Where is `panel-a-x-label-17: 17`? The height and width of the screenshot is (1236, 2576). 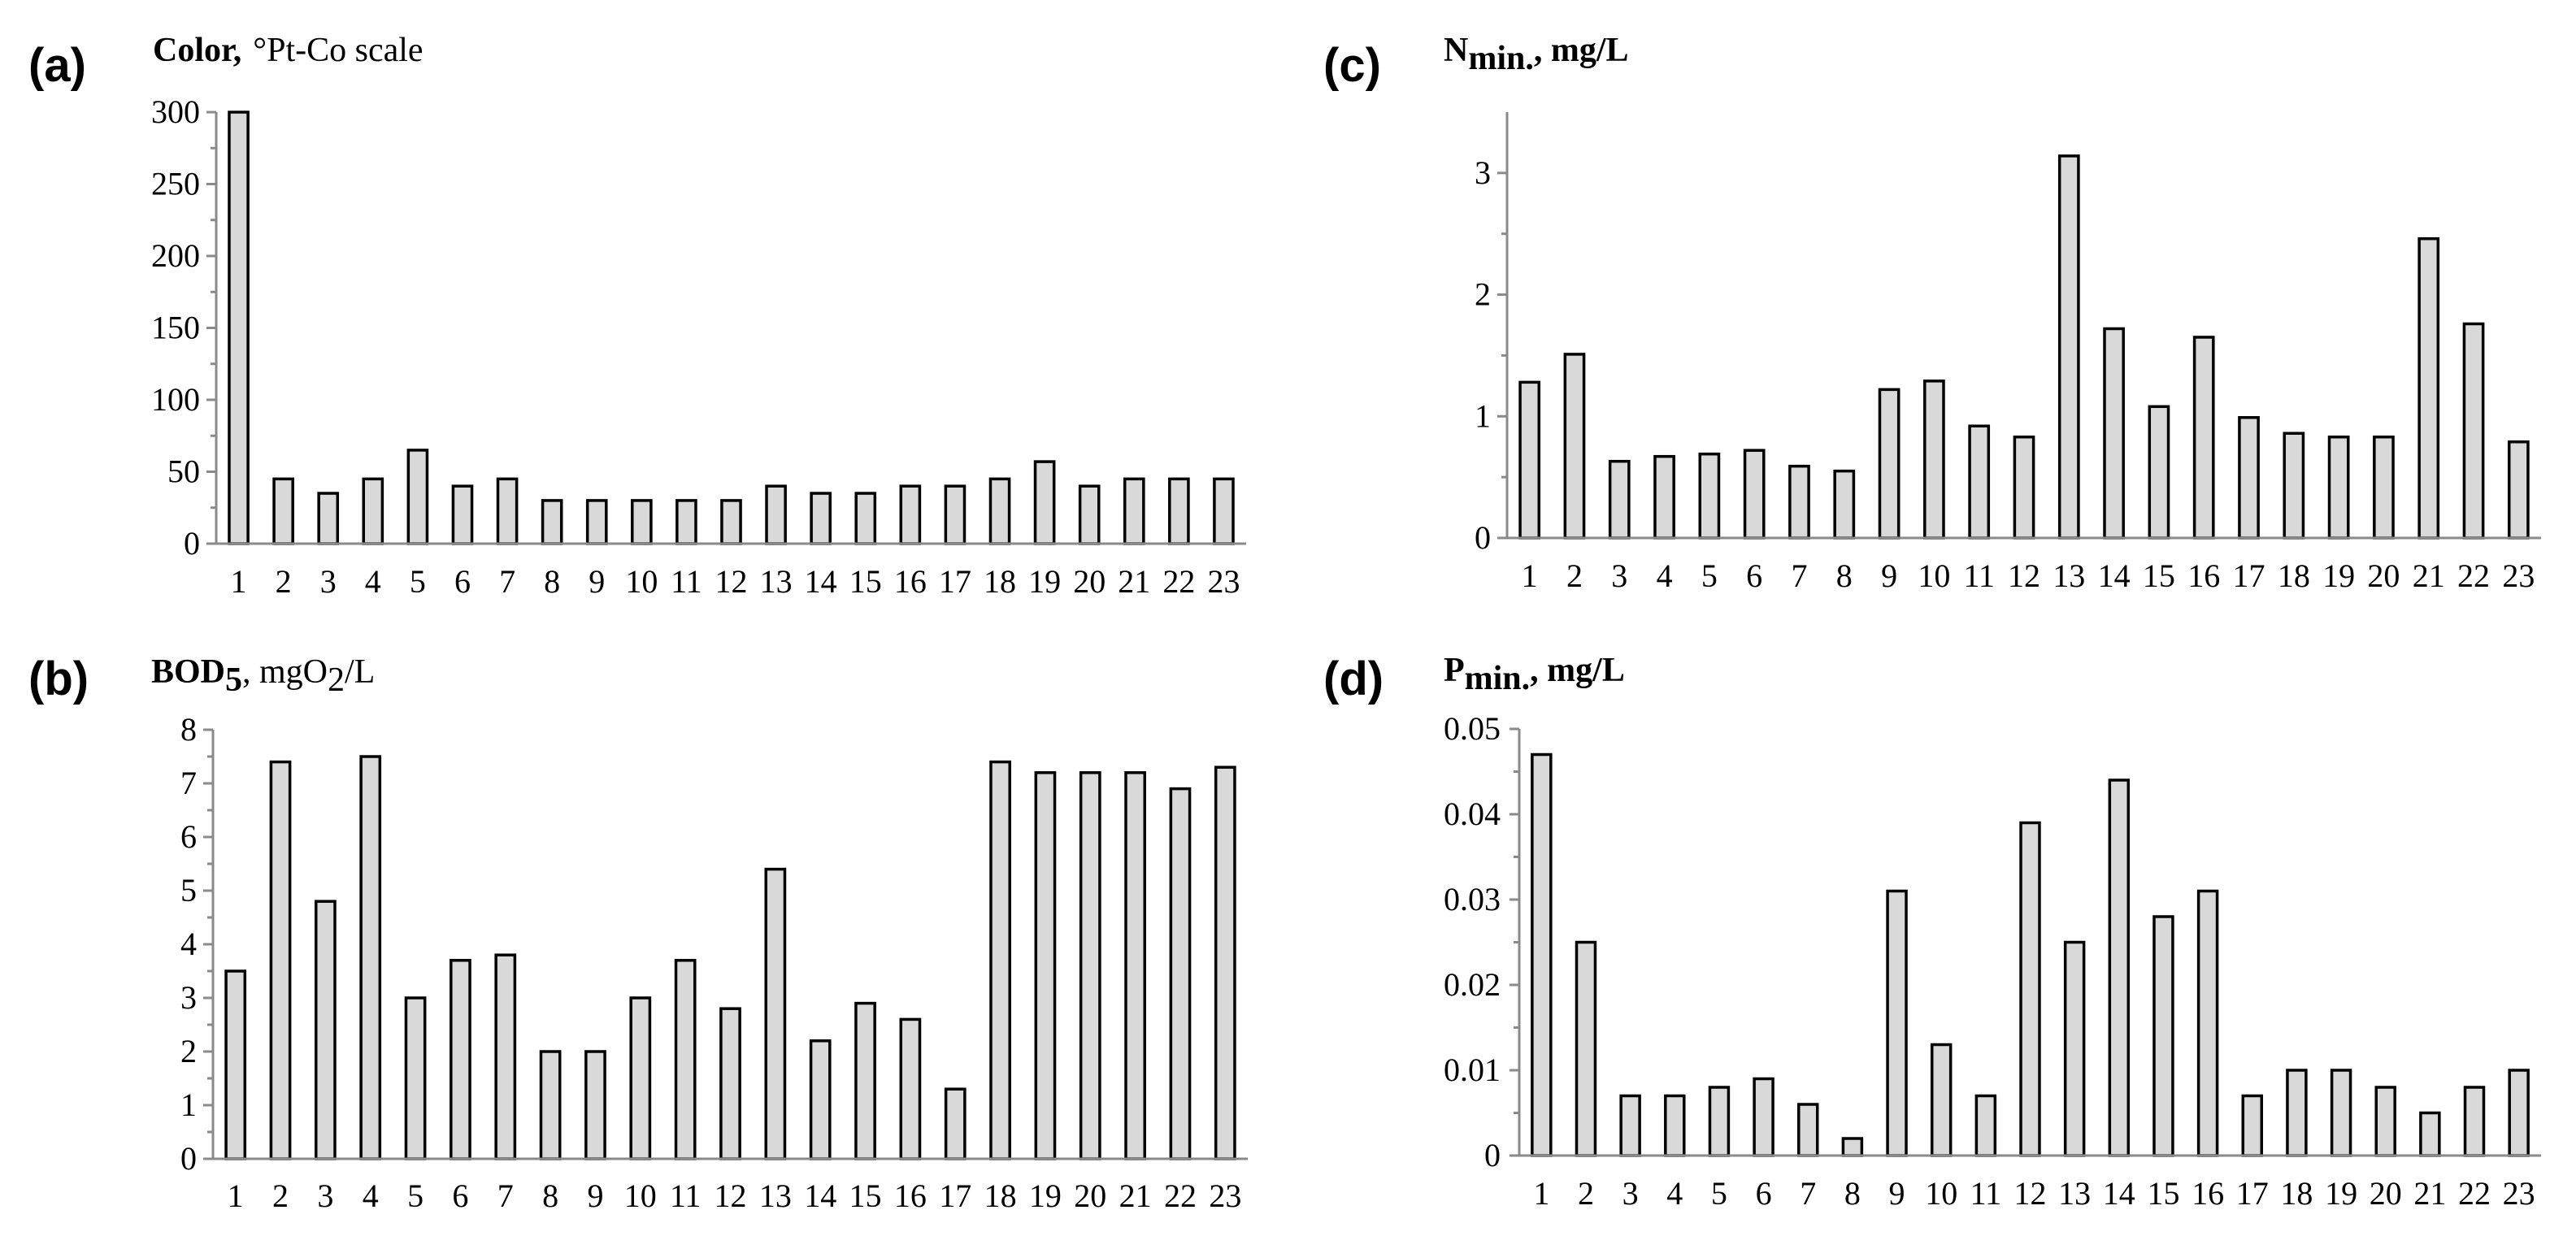 panel-a-x-label-17: 17 is located at coordinates (955, 581).